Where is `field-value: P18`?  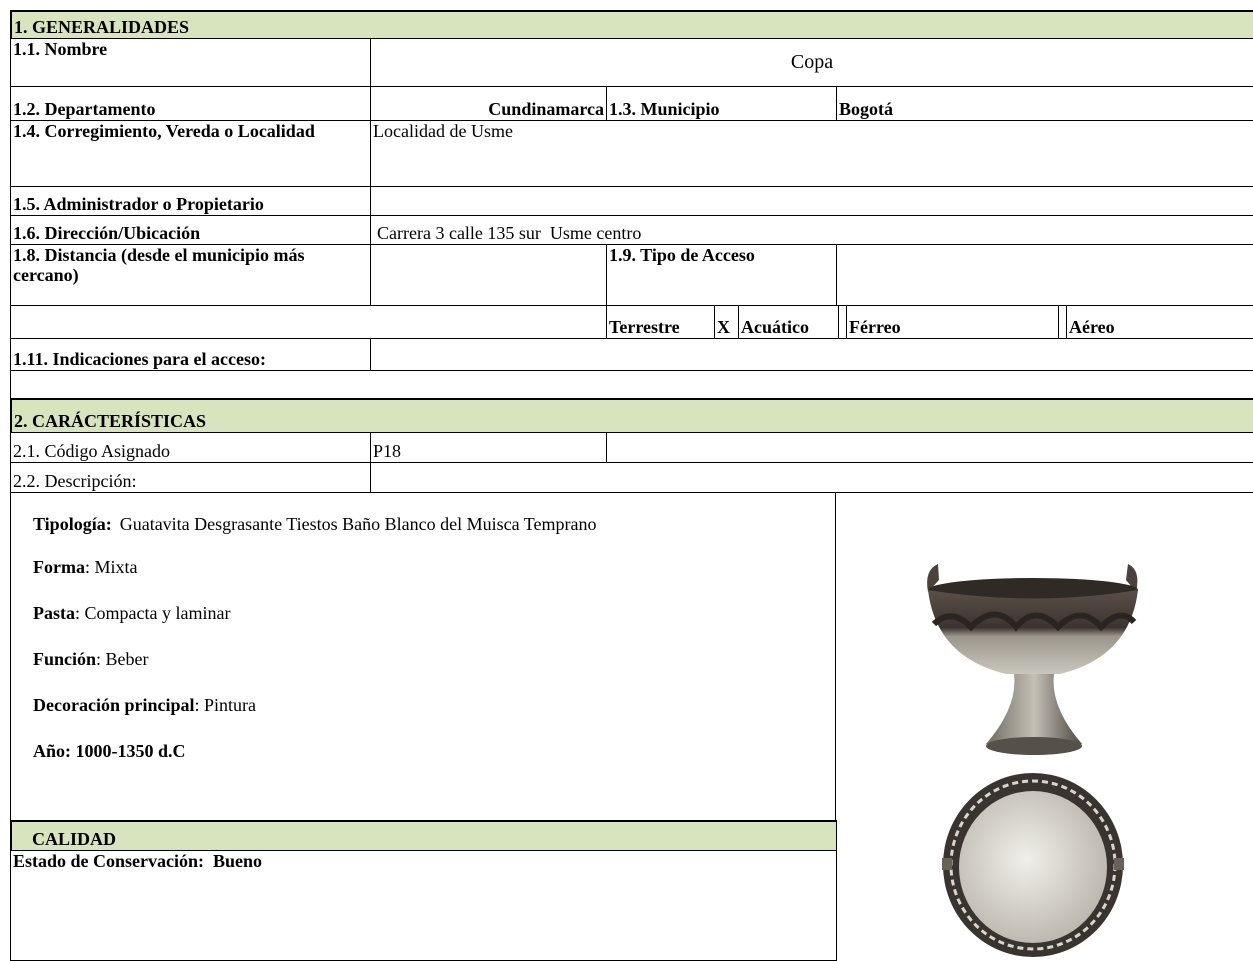
field-value: P18 is located at coordinates (488, 447).